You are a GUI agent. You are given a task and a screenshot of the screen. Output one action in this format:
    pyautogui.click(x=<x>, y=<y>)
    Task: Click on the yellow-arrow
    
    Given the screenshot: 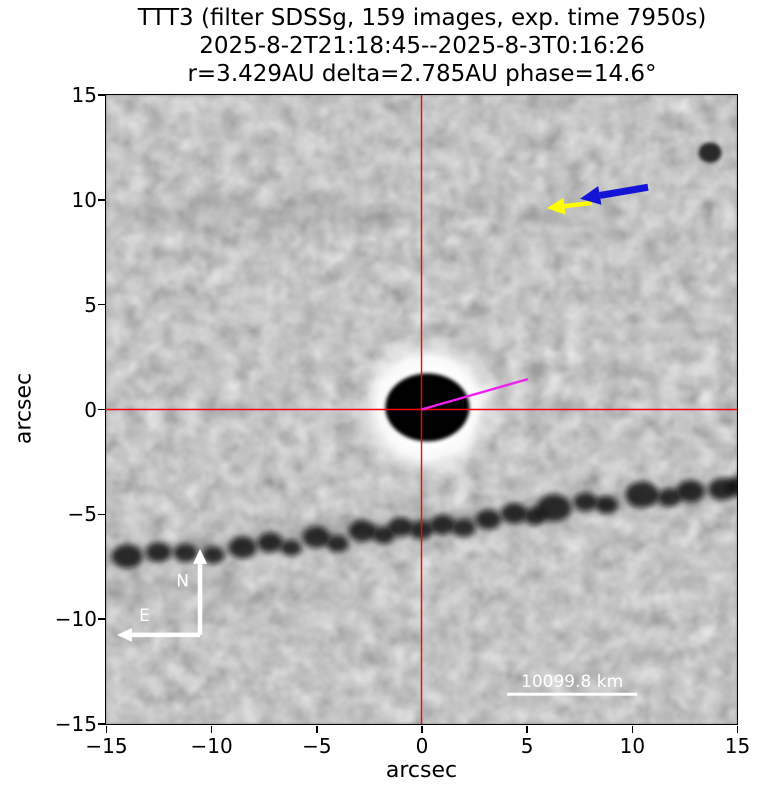 What is the action you would take?
    pyautogui.click(x=569, y=206)
    